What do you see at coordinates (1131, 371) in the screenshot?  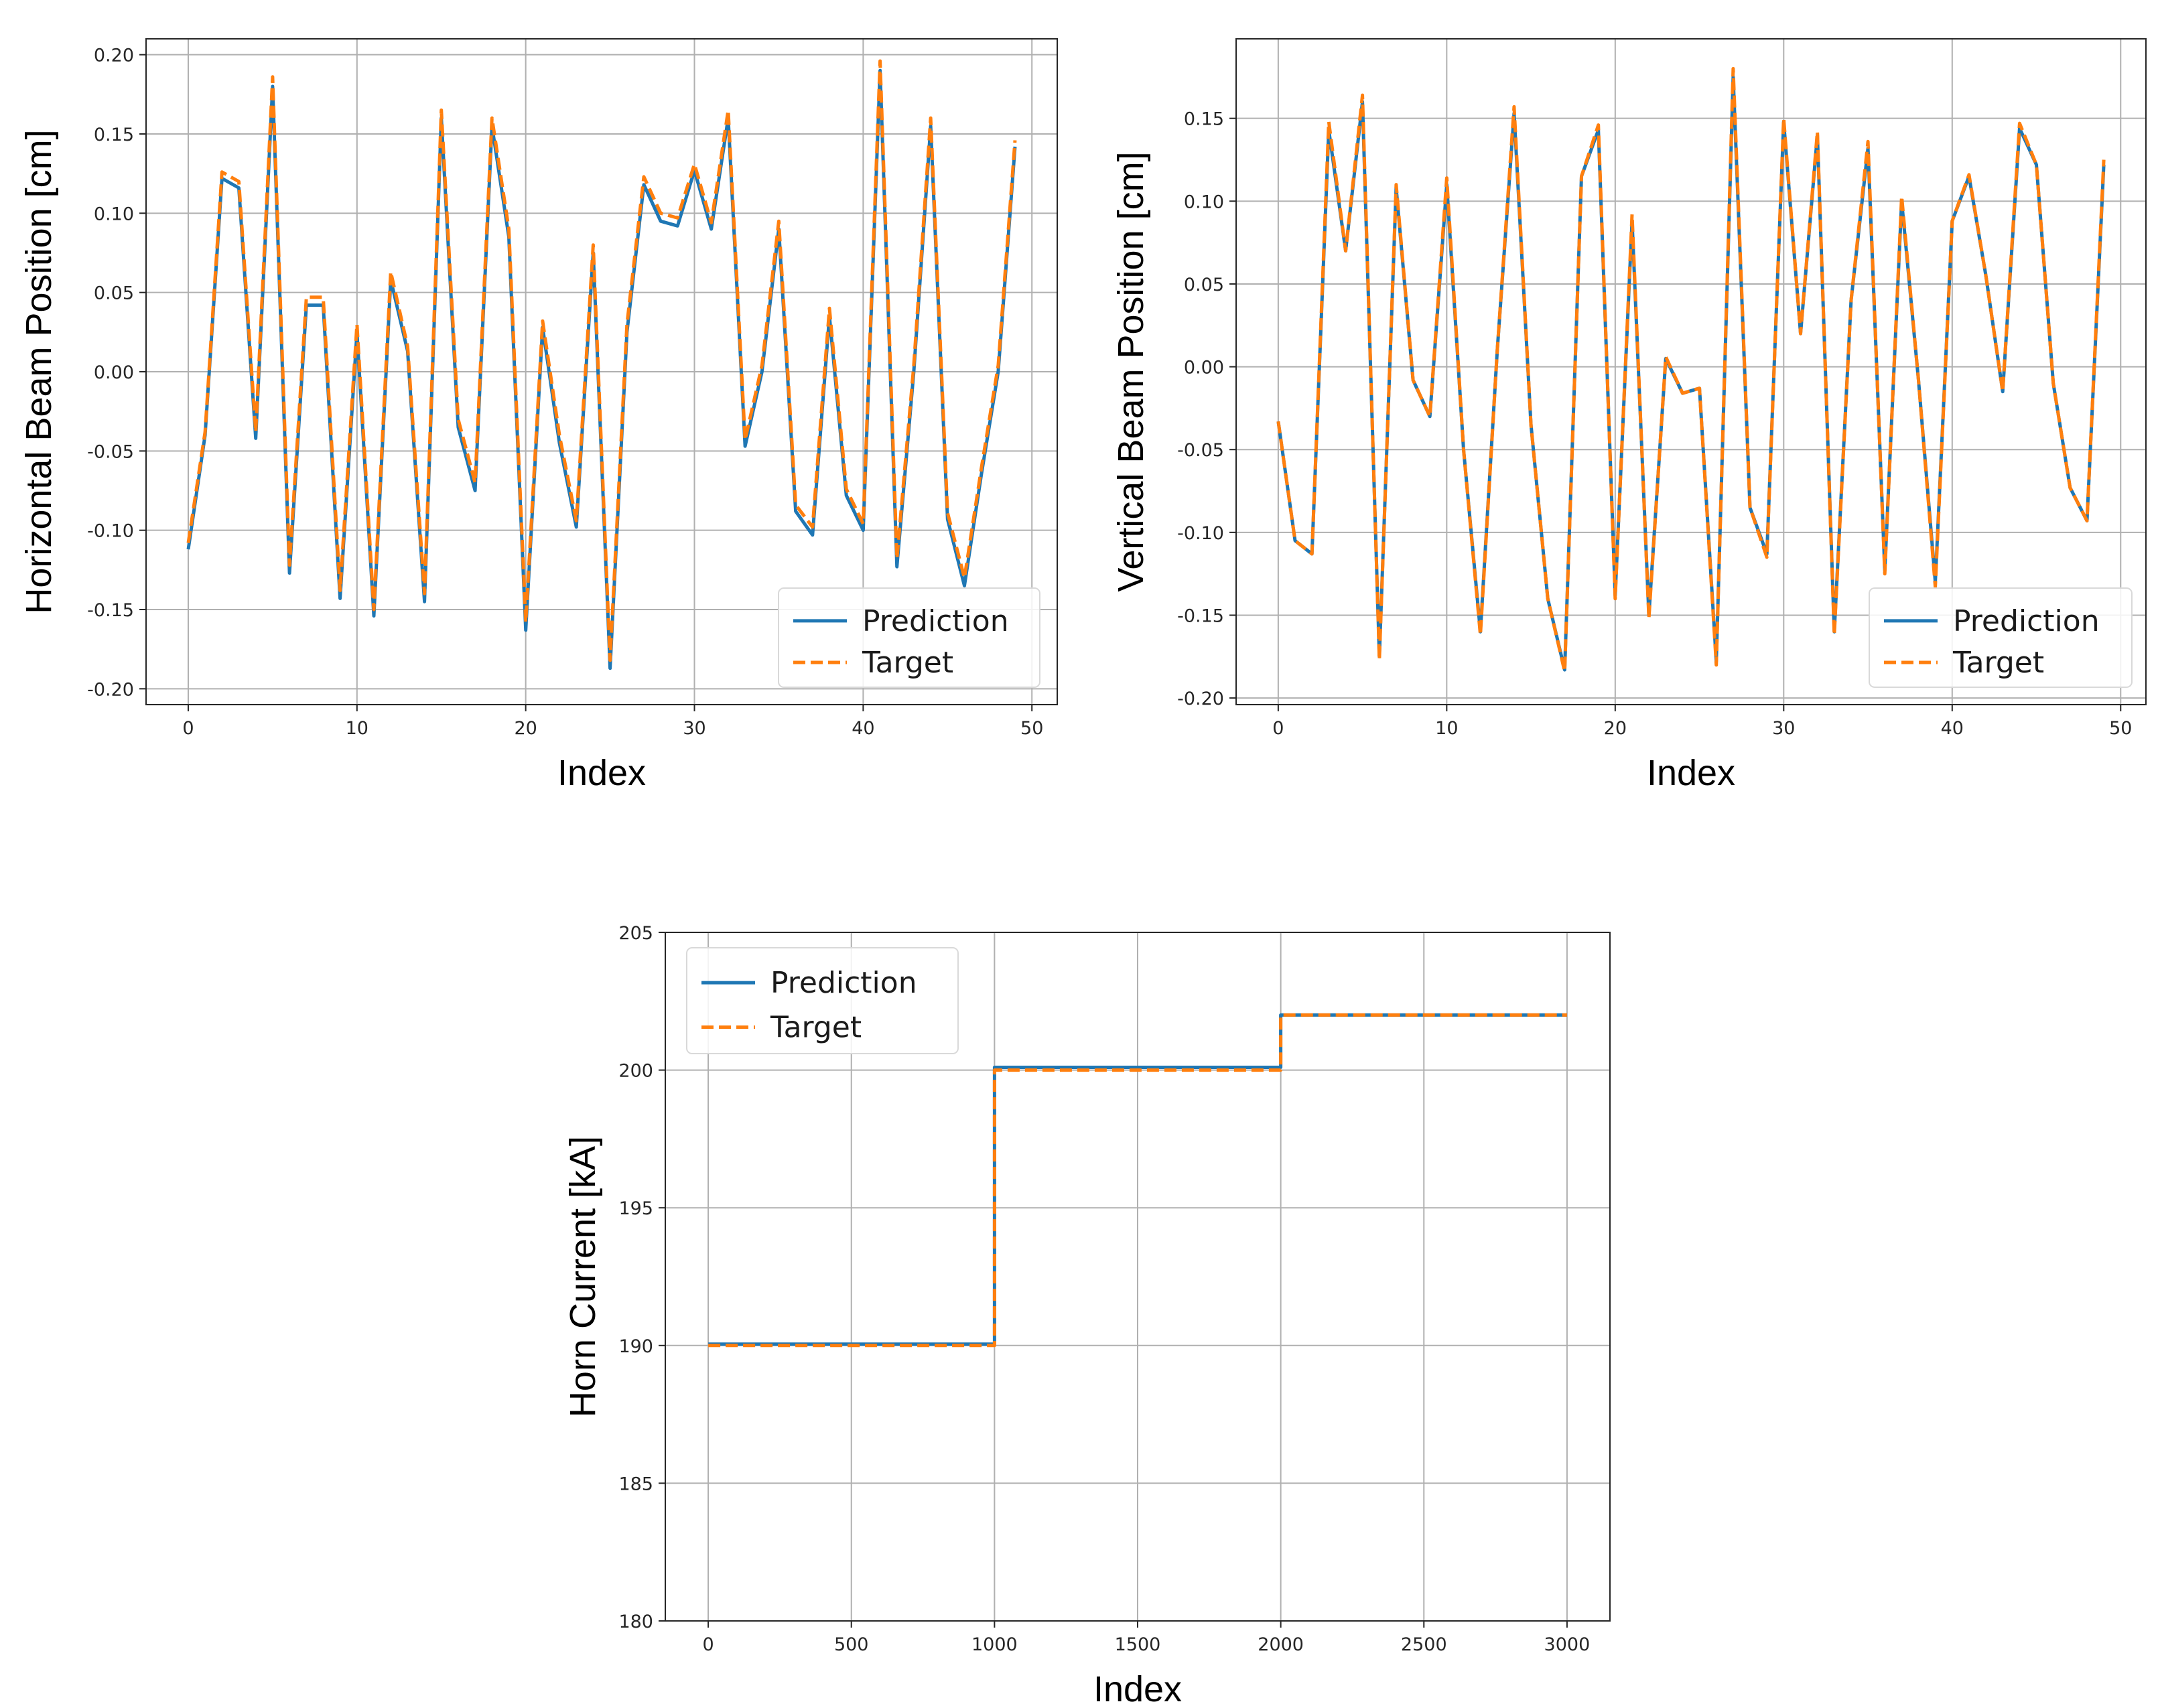 I see `chart1-y-axis-label: Vertical Beam Position [cm]` at bounding box center [1131, 371].